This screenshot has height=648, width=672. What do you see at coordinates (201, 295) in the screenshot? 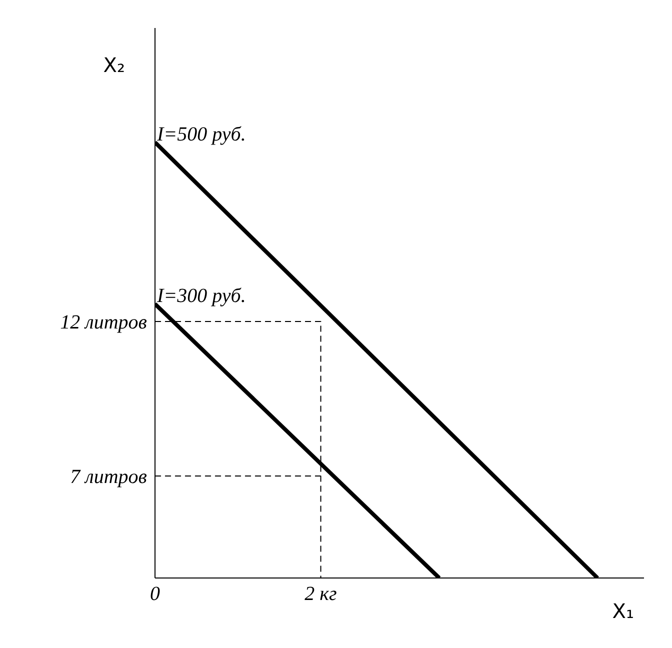
I see `annotation: I=300 руб.` at bounding box center [201, 295].